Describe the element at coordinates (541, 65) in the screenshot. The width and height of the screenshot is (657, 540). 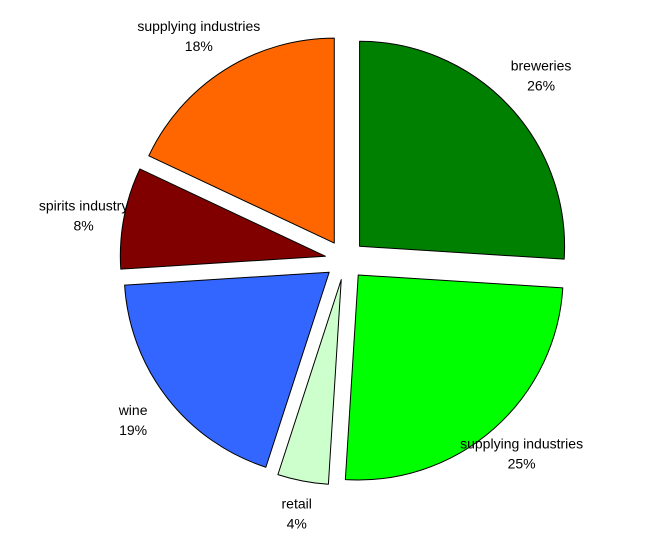
I see `pie-label-name: breweries` at that location.